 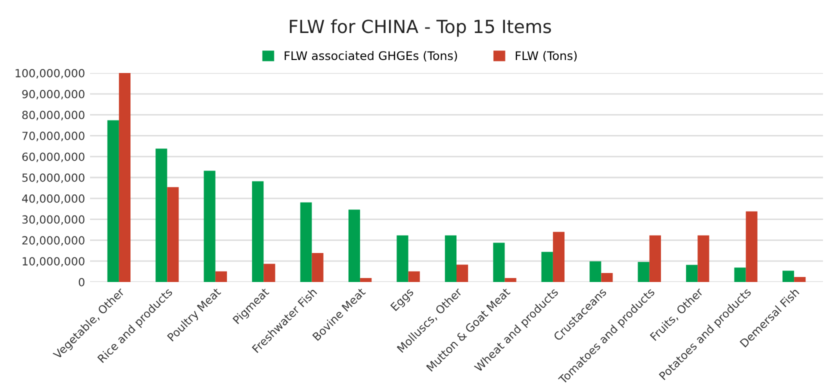 I want to click on y-tick-label: 100,000,000, so click(x=50, y=73).